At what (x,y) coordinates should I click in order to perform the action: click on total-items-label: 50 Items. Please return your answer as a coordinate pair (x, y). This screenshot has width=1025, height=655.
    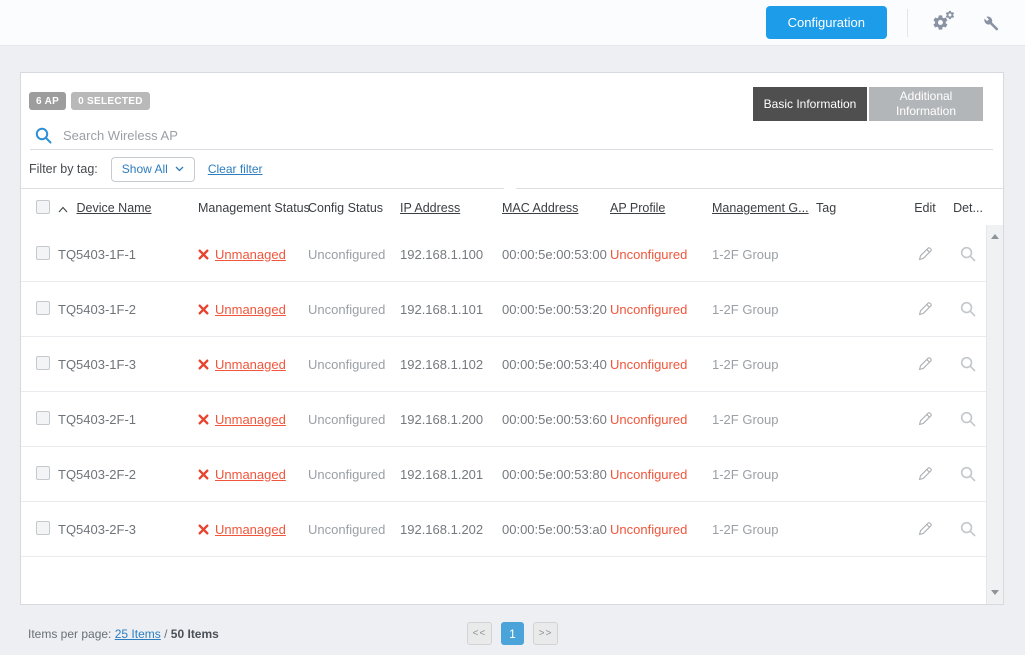
    Looking at the image, I should click on (194, 634).